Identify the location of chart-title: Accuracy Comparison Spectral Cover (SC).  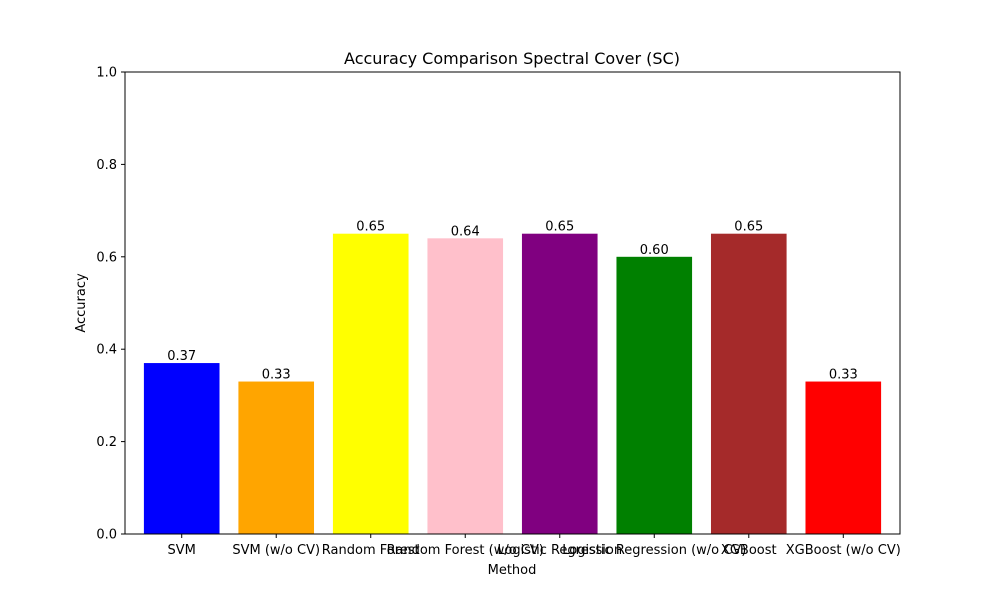
(512, 58).